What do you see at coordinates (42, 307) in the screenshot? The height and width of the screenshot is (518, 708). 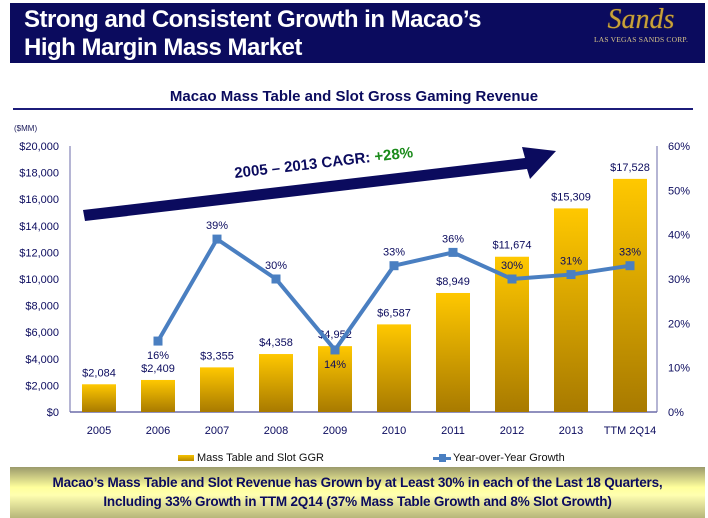 I see `y-tick-label: $8,000` at bounding box center [42, 307].